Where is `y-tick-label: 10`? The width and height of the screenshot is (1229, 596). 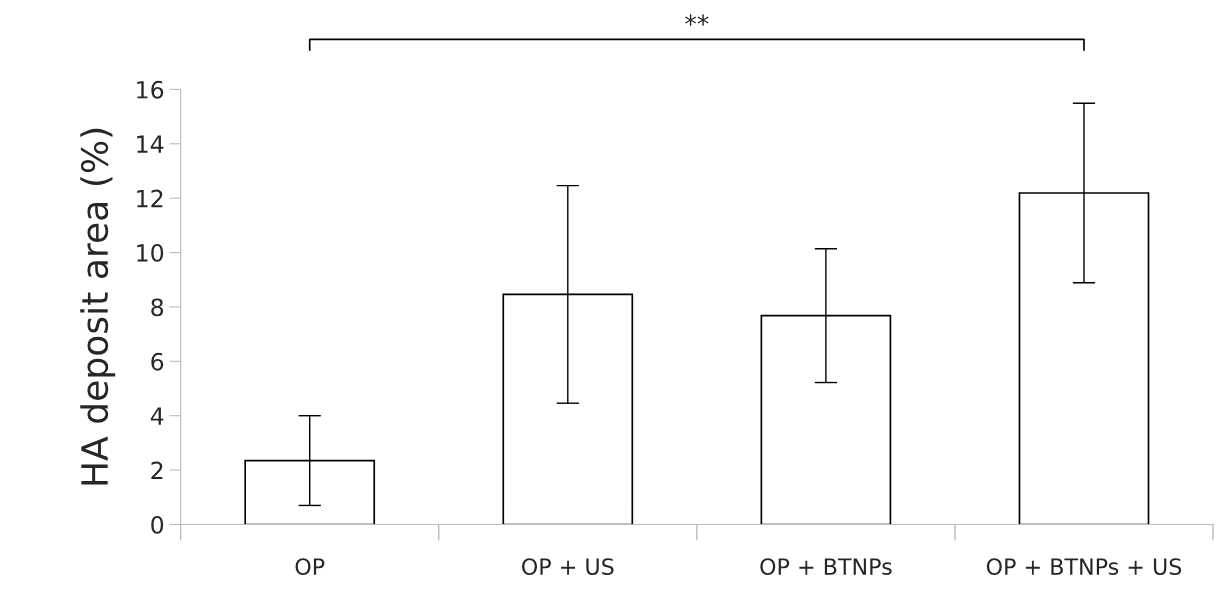
y-tick-label: 10 is located at coordinates (150, 253).